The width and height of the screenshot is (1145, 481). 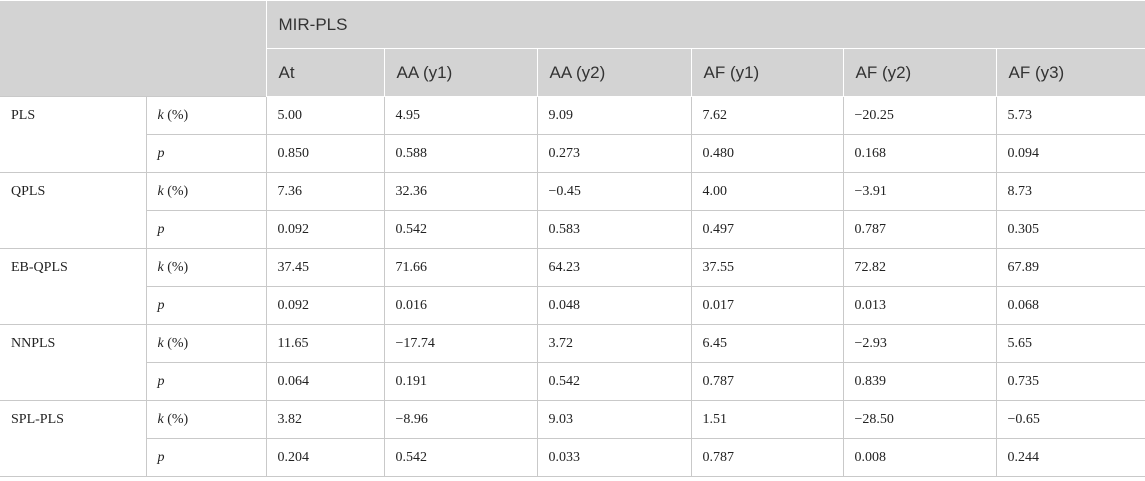 I want to click on column-header-aa-y1: AA (y1), so click(x=460, y=72).